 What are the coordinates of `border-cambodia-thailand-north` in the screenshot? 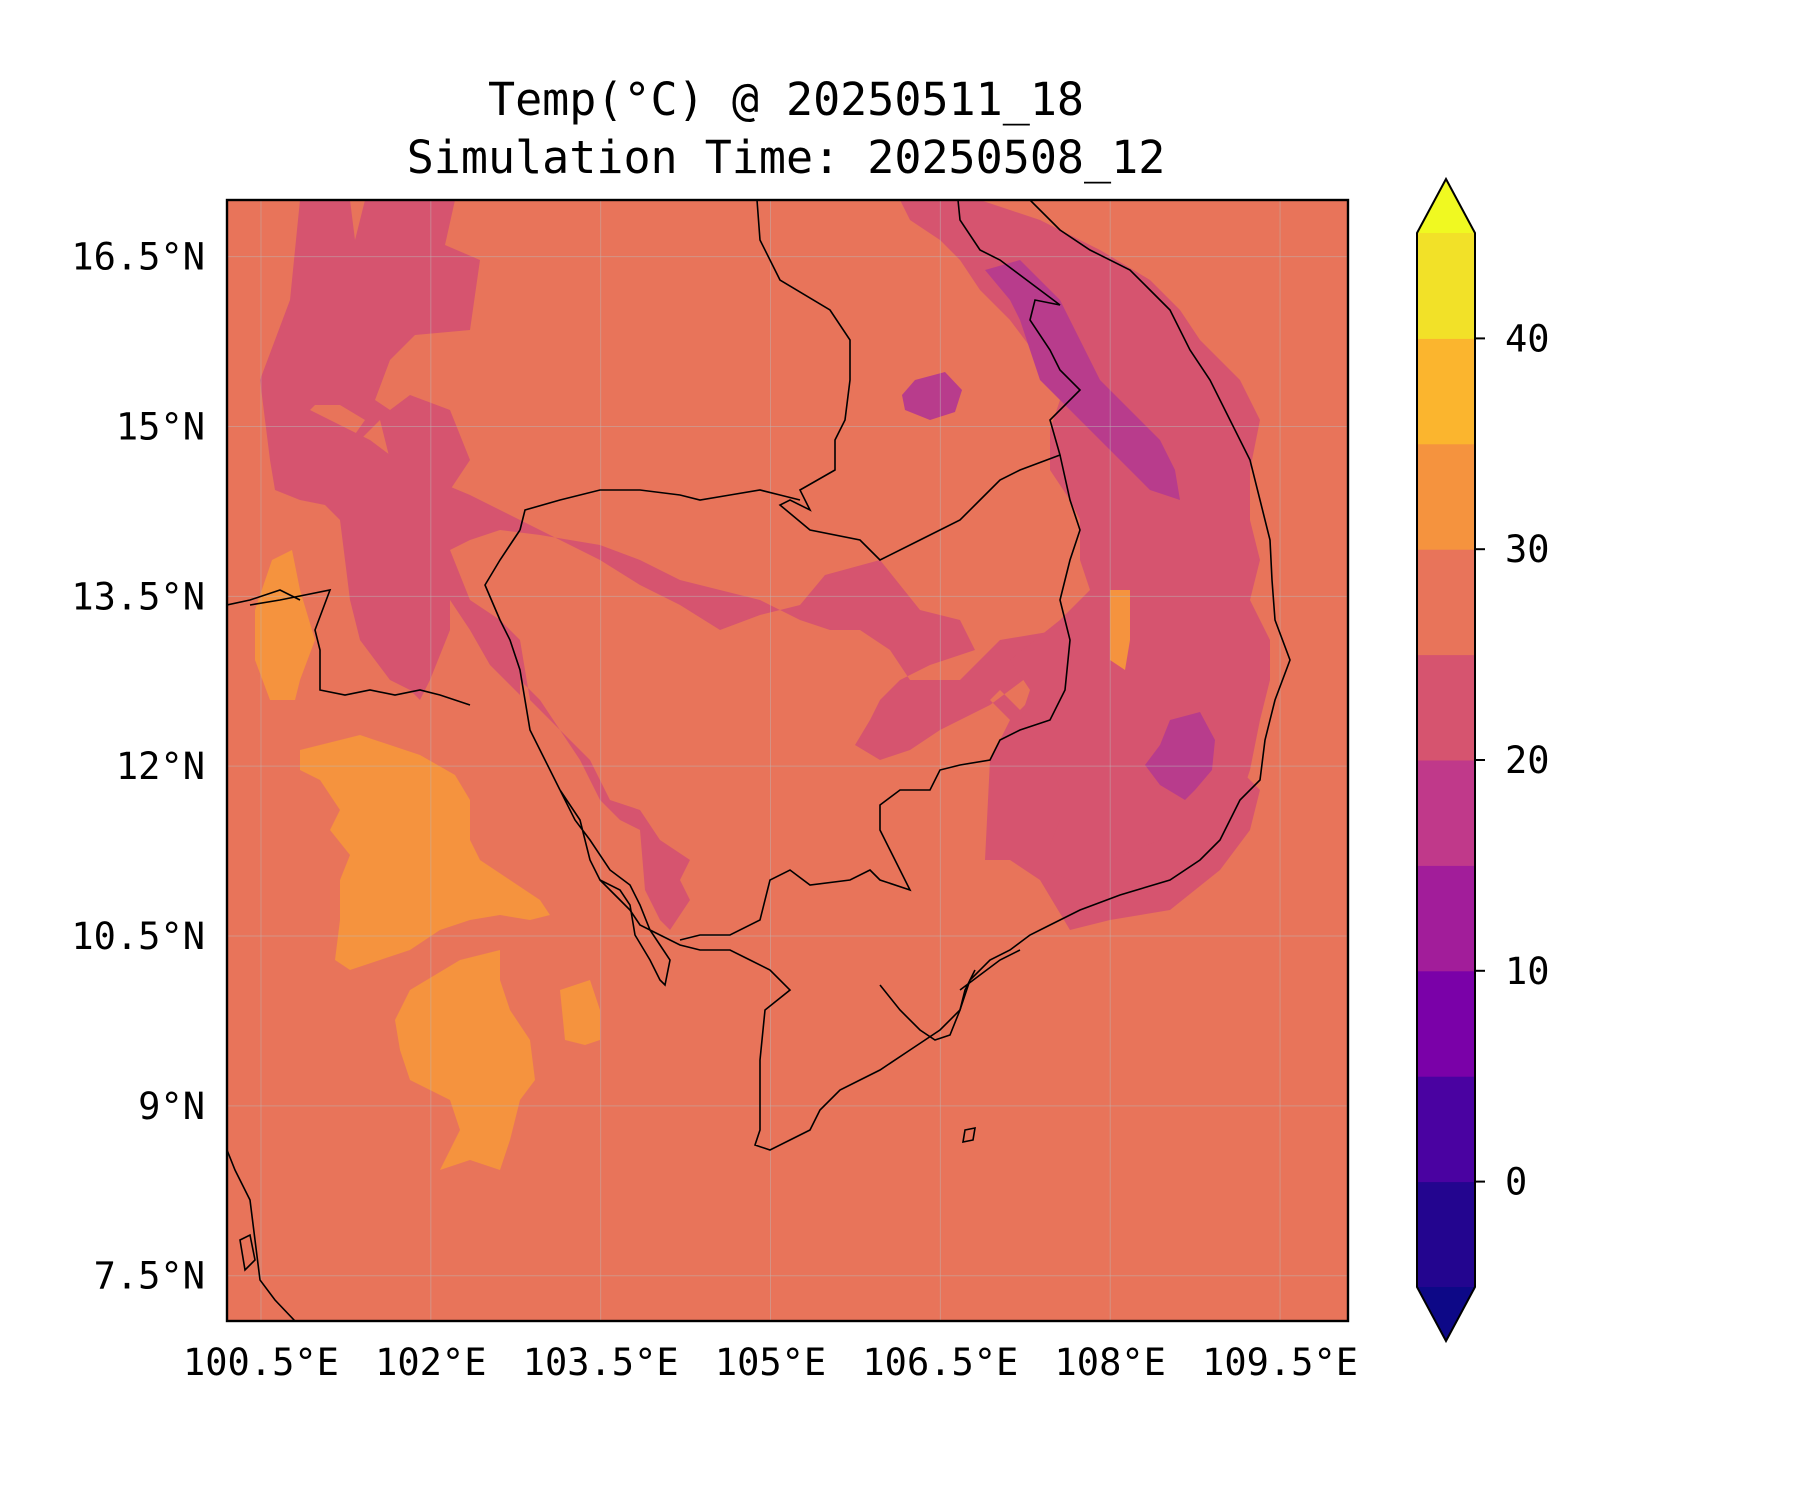 It's located at (660, 510).